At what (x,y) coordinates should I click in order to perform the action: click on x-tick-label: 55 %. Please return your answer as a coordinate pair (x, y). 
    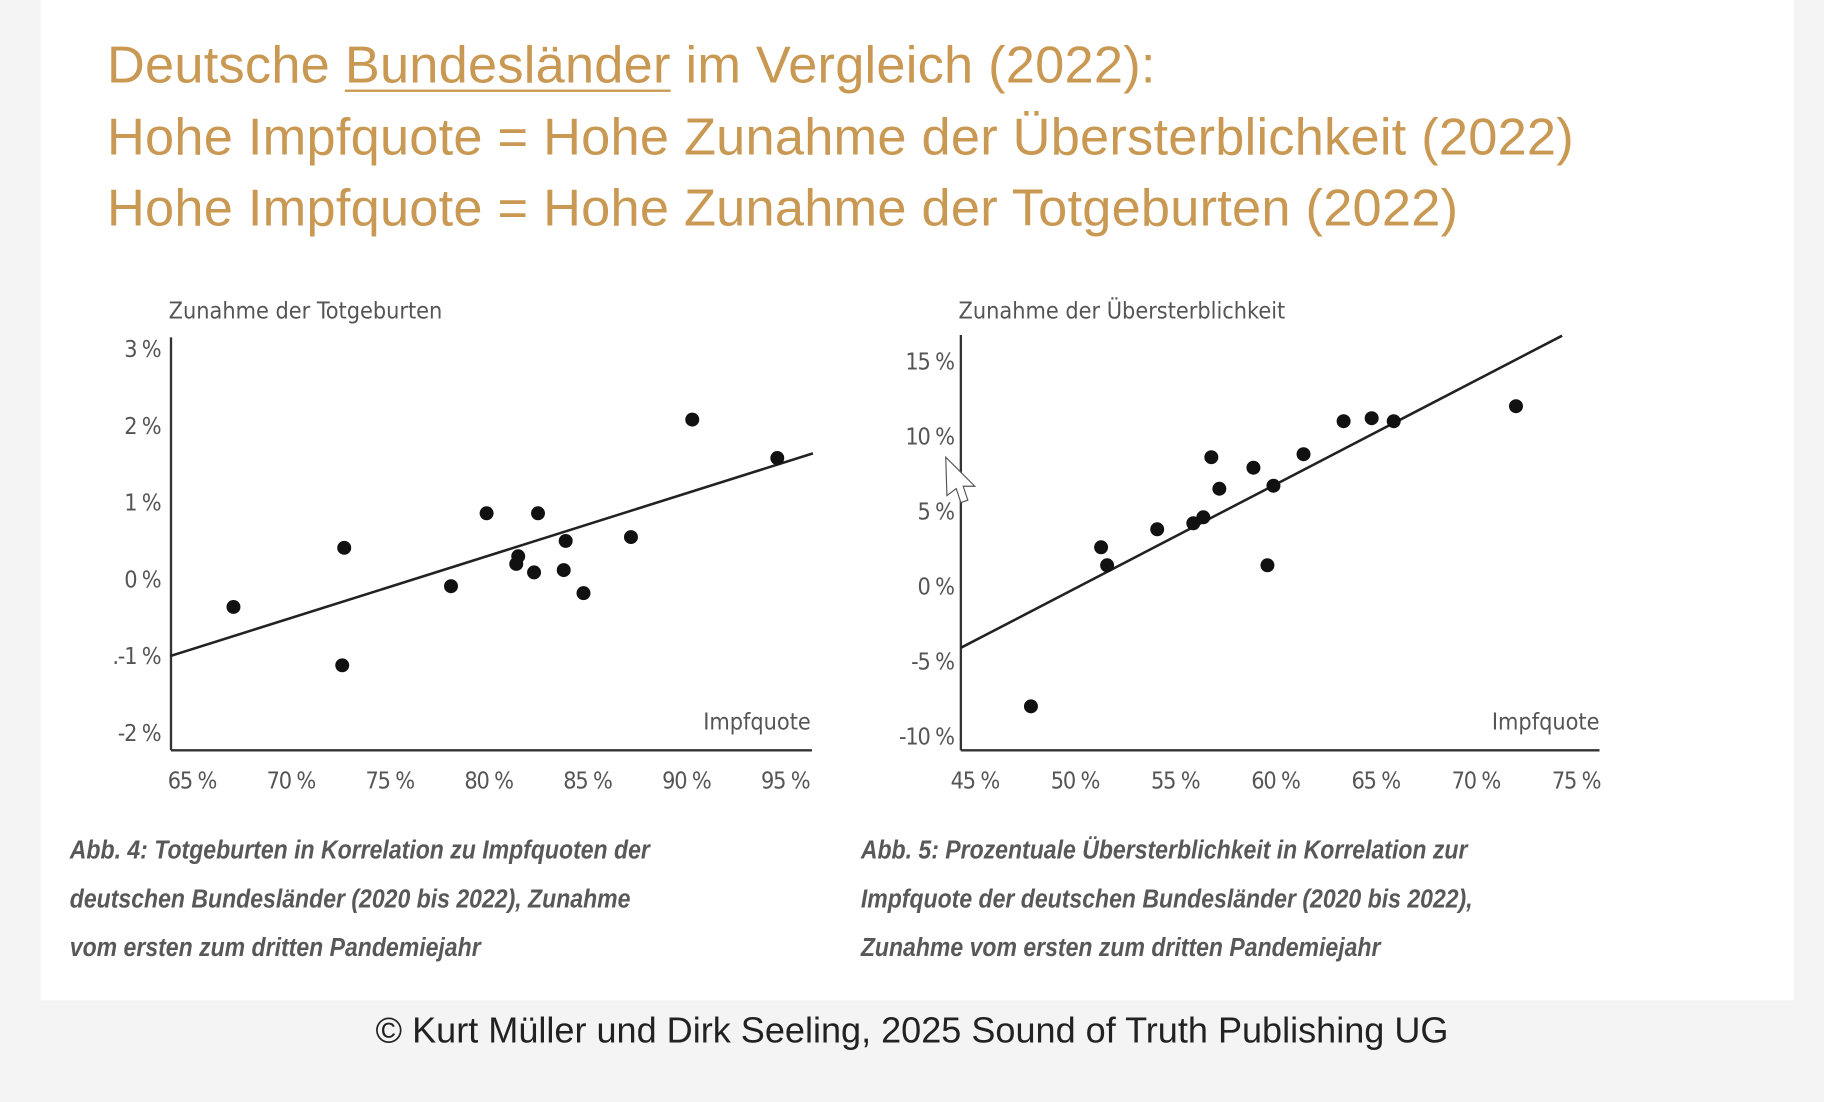
    Looking at the image, I should click on (1175, 781).